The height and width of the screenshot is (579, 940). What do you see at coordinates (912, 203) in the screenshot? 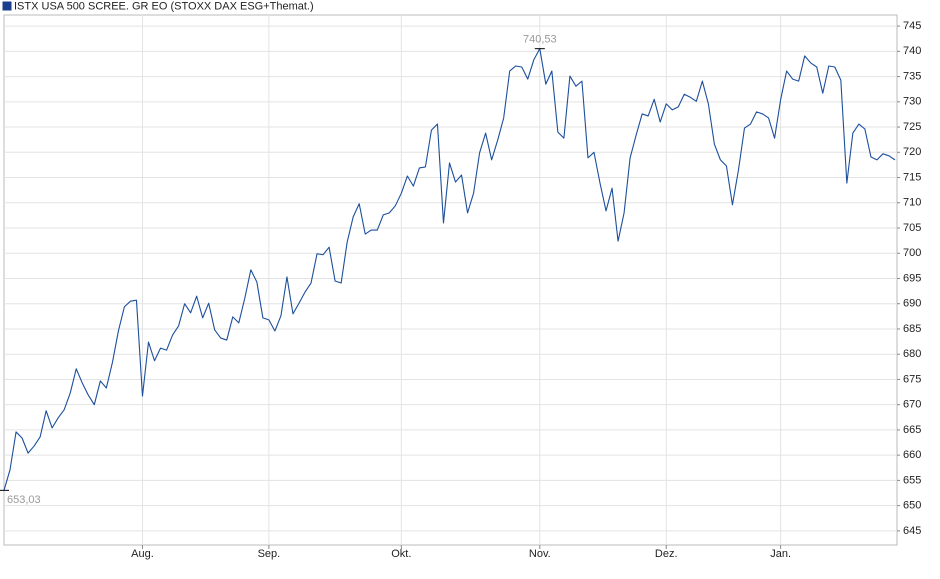
I see `y-tick-label: 710` at bounding box center [912, 203].